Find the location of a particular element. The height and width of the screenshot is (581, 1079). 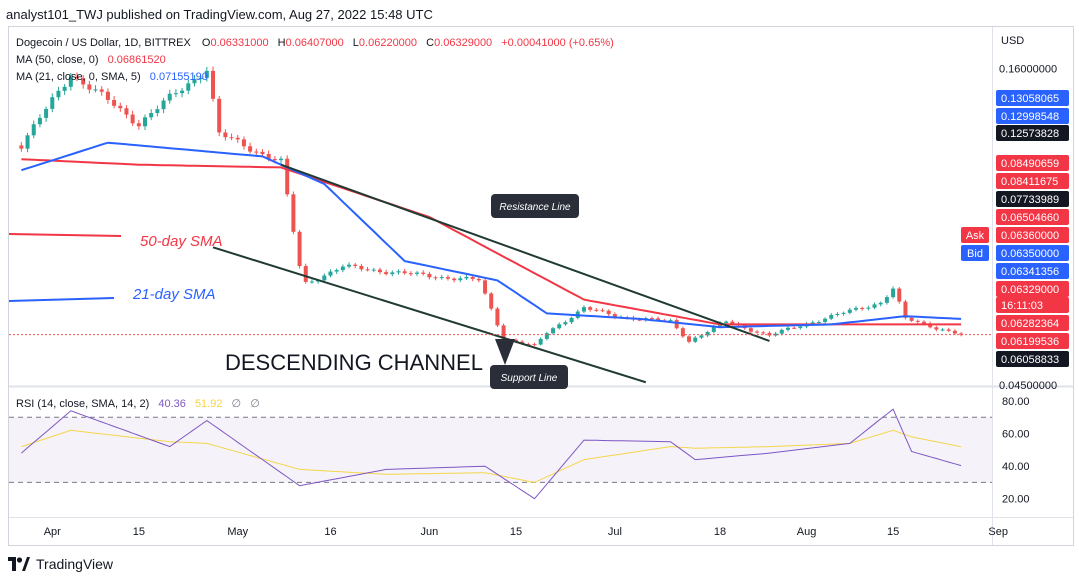

quote-tag: Bid is located at coordinates (975, 253).